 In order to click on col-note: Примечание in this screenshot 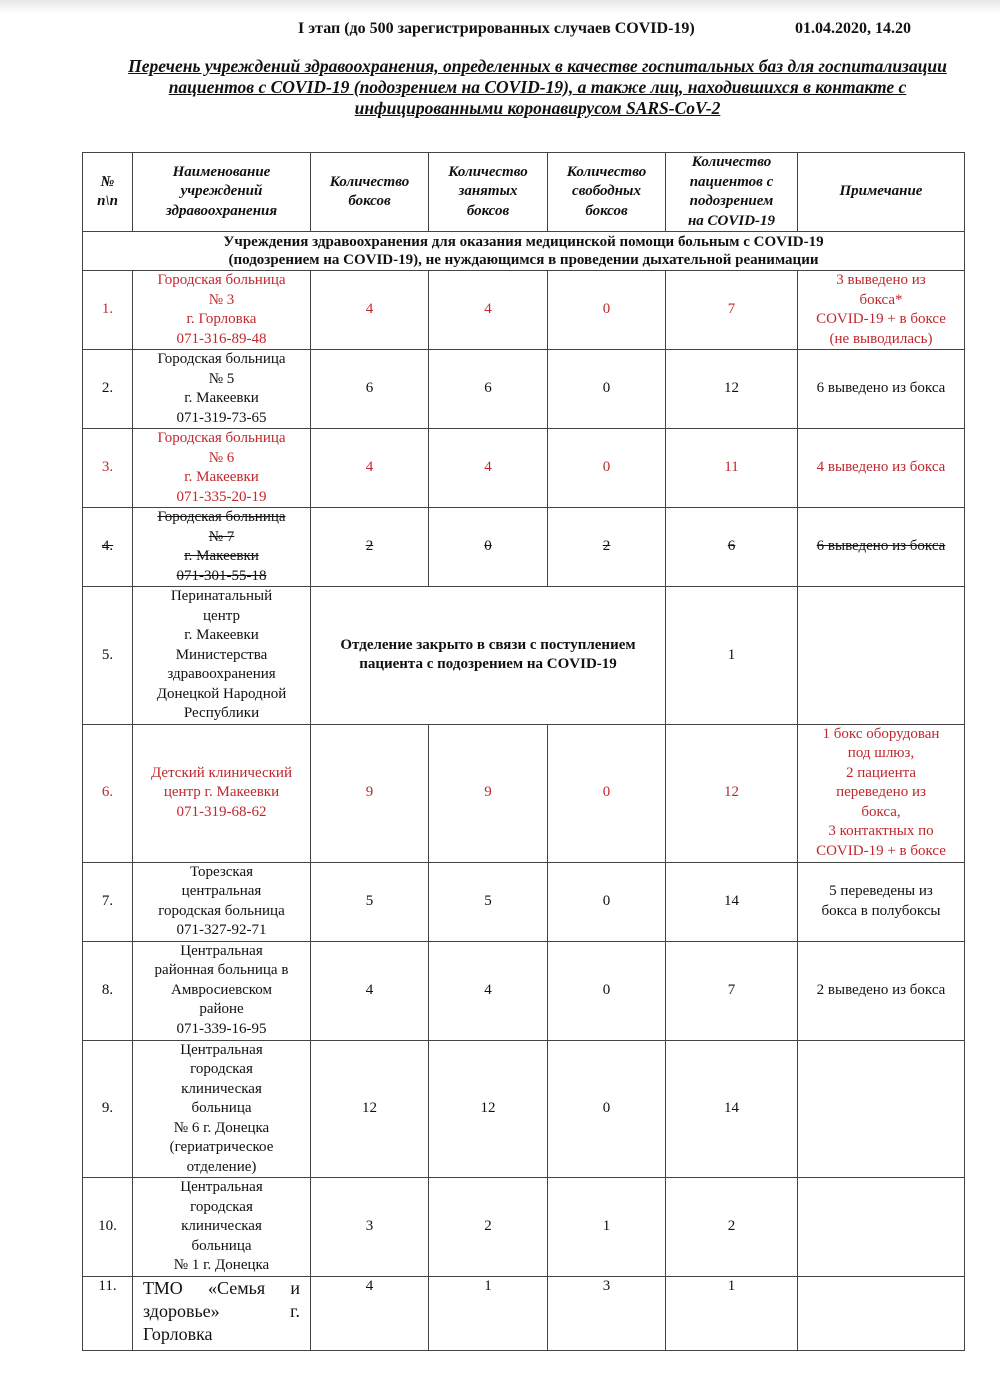, I will do `click(881, 192)`.